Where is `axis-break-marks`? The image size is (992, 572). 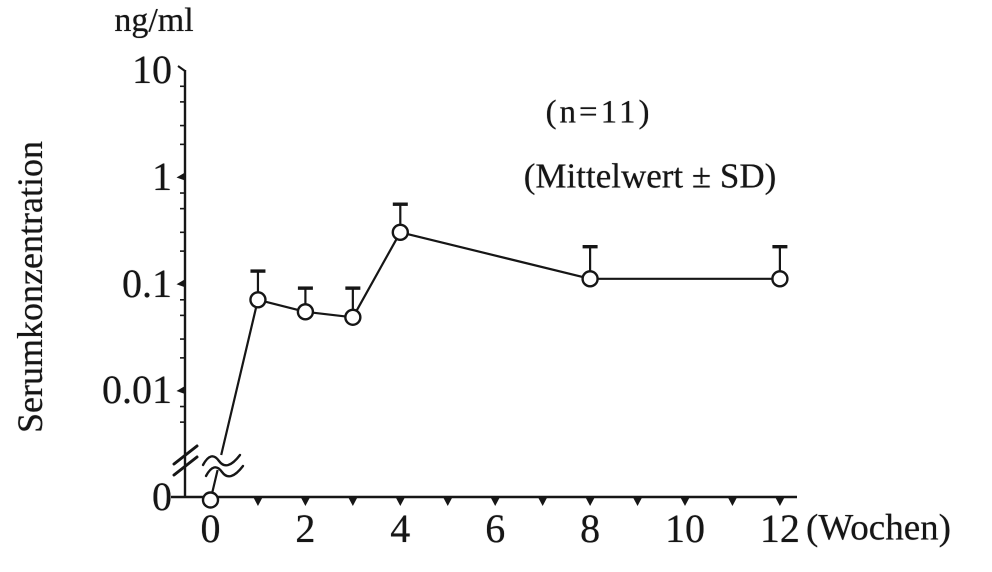
axis-break-marks is located at coordinates (208, 461).